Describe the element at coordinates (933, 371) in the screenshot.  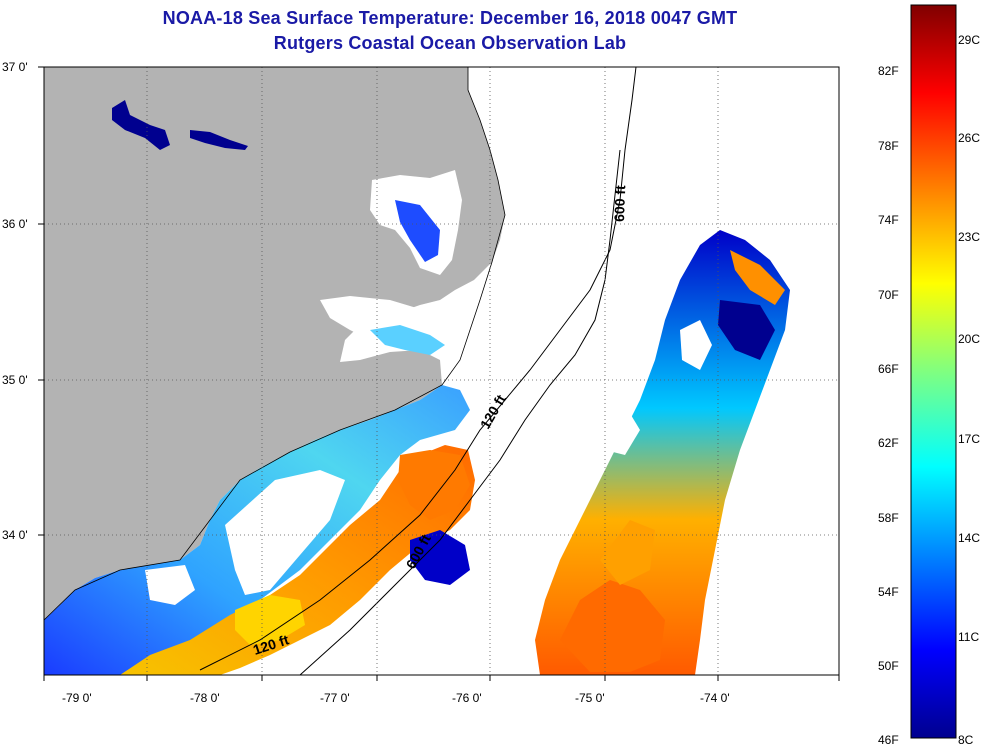
I see `colorbar` at that location.